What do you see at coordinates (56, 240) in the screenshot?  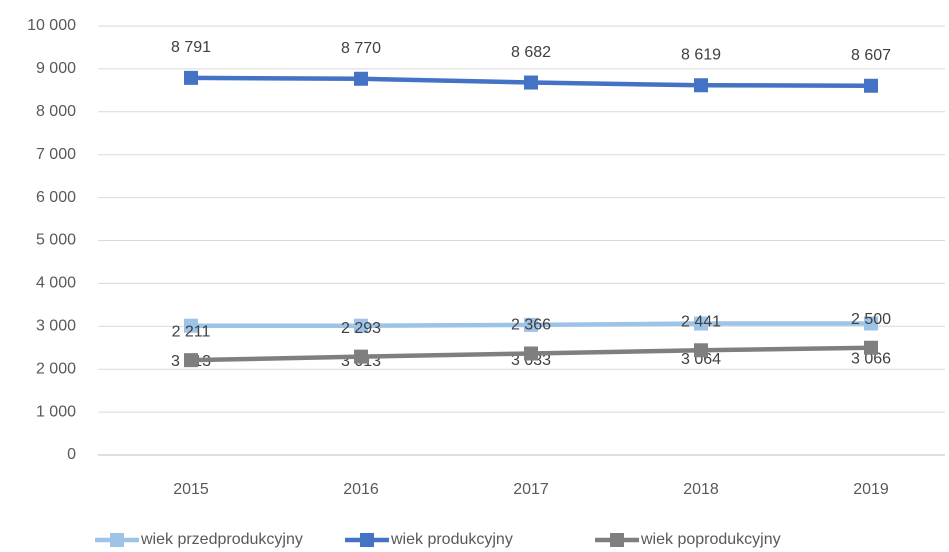 I see `y-tick-label: 5 000` at bounding box center [56, 240].